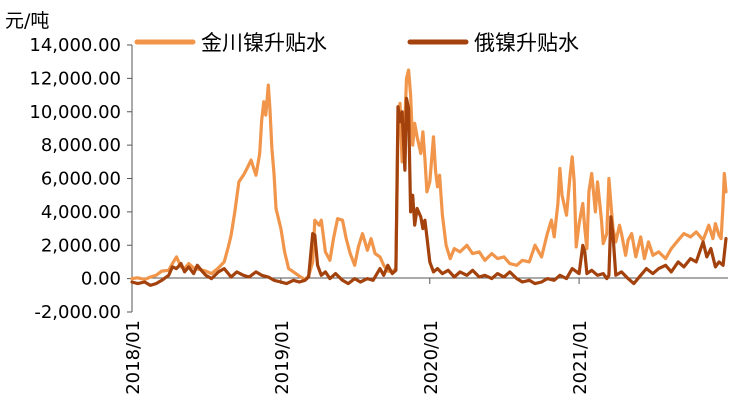 Image resolution: width=739 pixels, height=419 pixels. Describe the element at coordinates (81, 245) in the screenshot. I see `y-tick-label: 2,000.00` at that location.